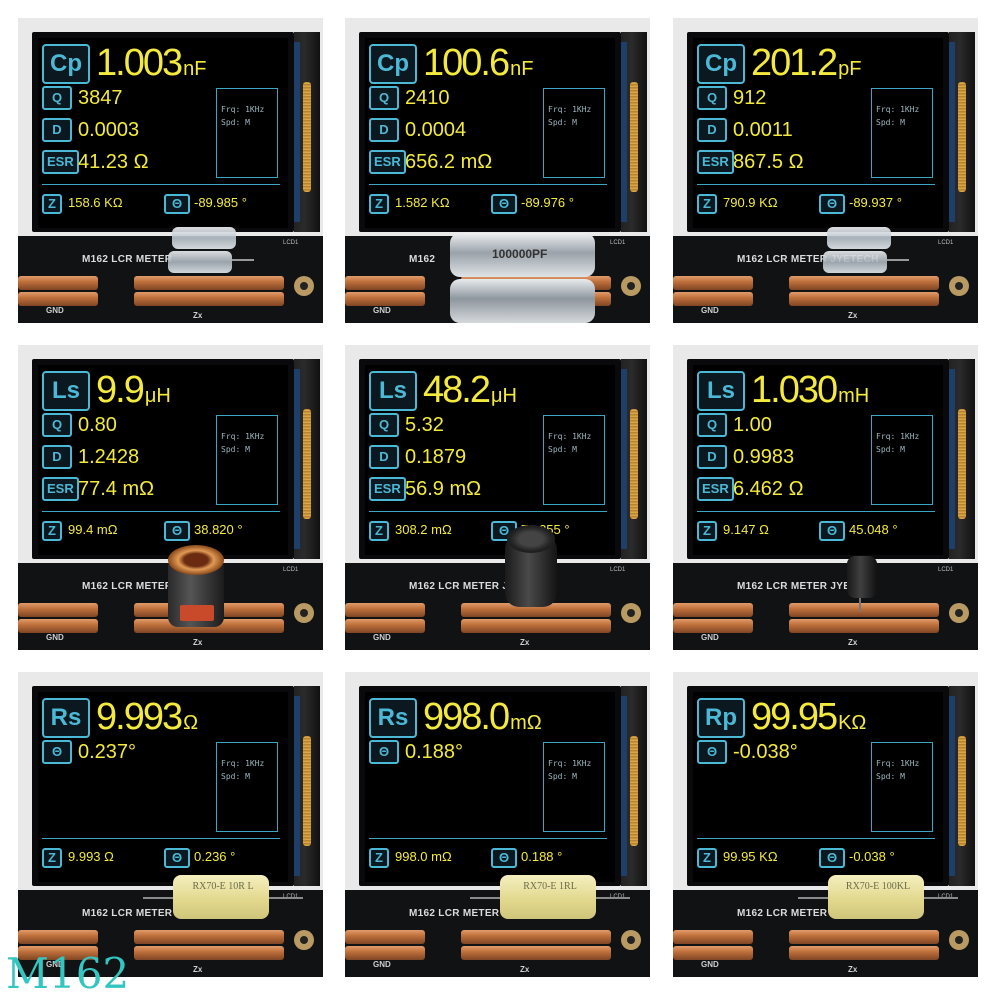 This screenshot has height=1000, width=1000. Describe the element at coordinates (497, 606) in the screenshot. I see `pcb-board: M162 LCR METER JYE GND Zx LCD1` at that location.